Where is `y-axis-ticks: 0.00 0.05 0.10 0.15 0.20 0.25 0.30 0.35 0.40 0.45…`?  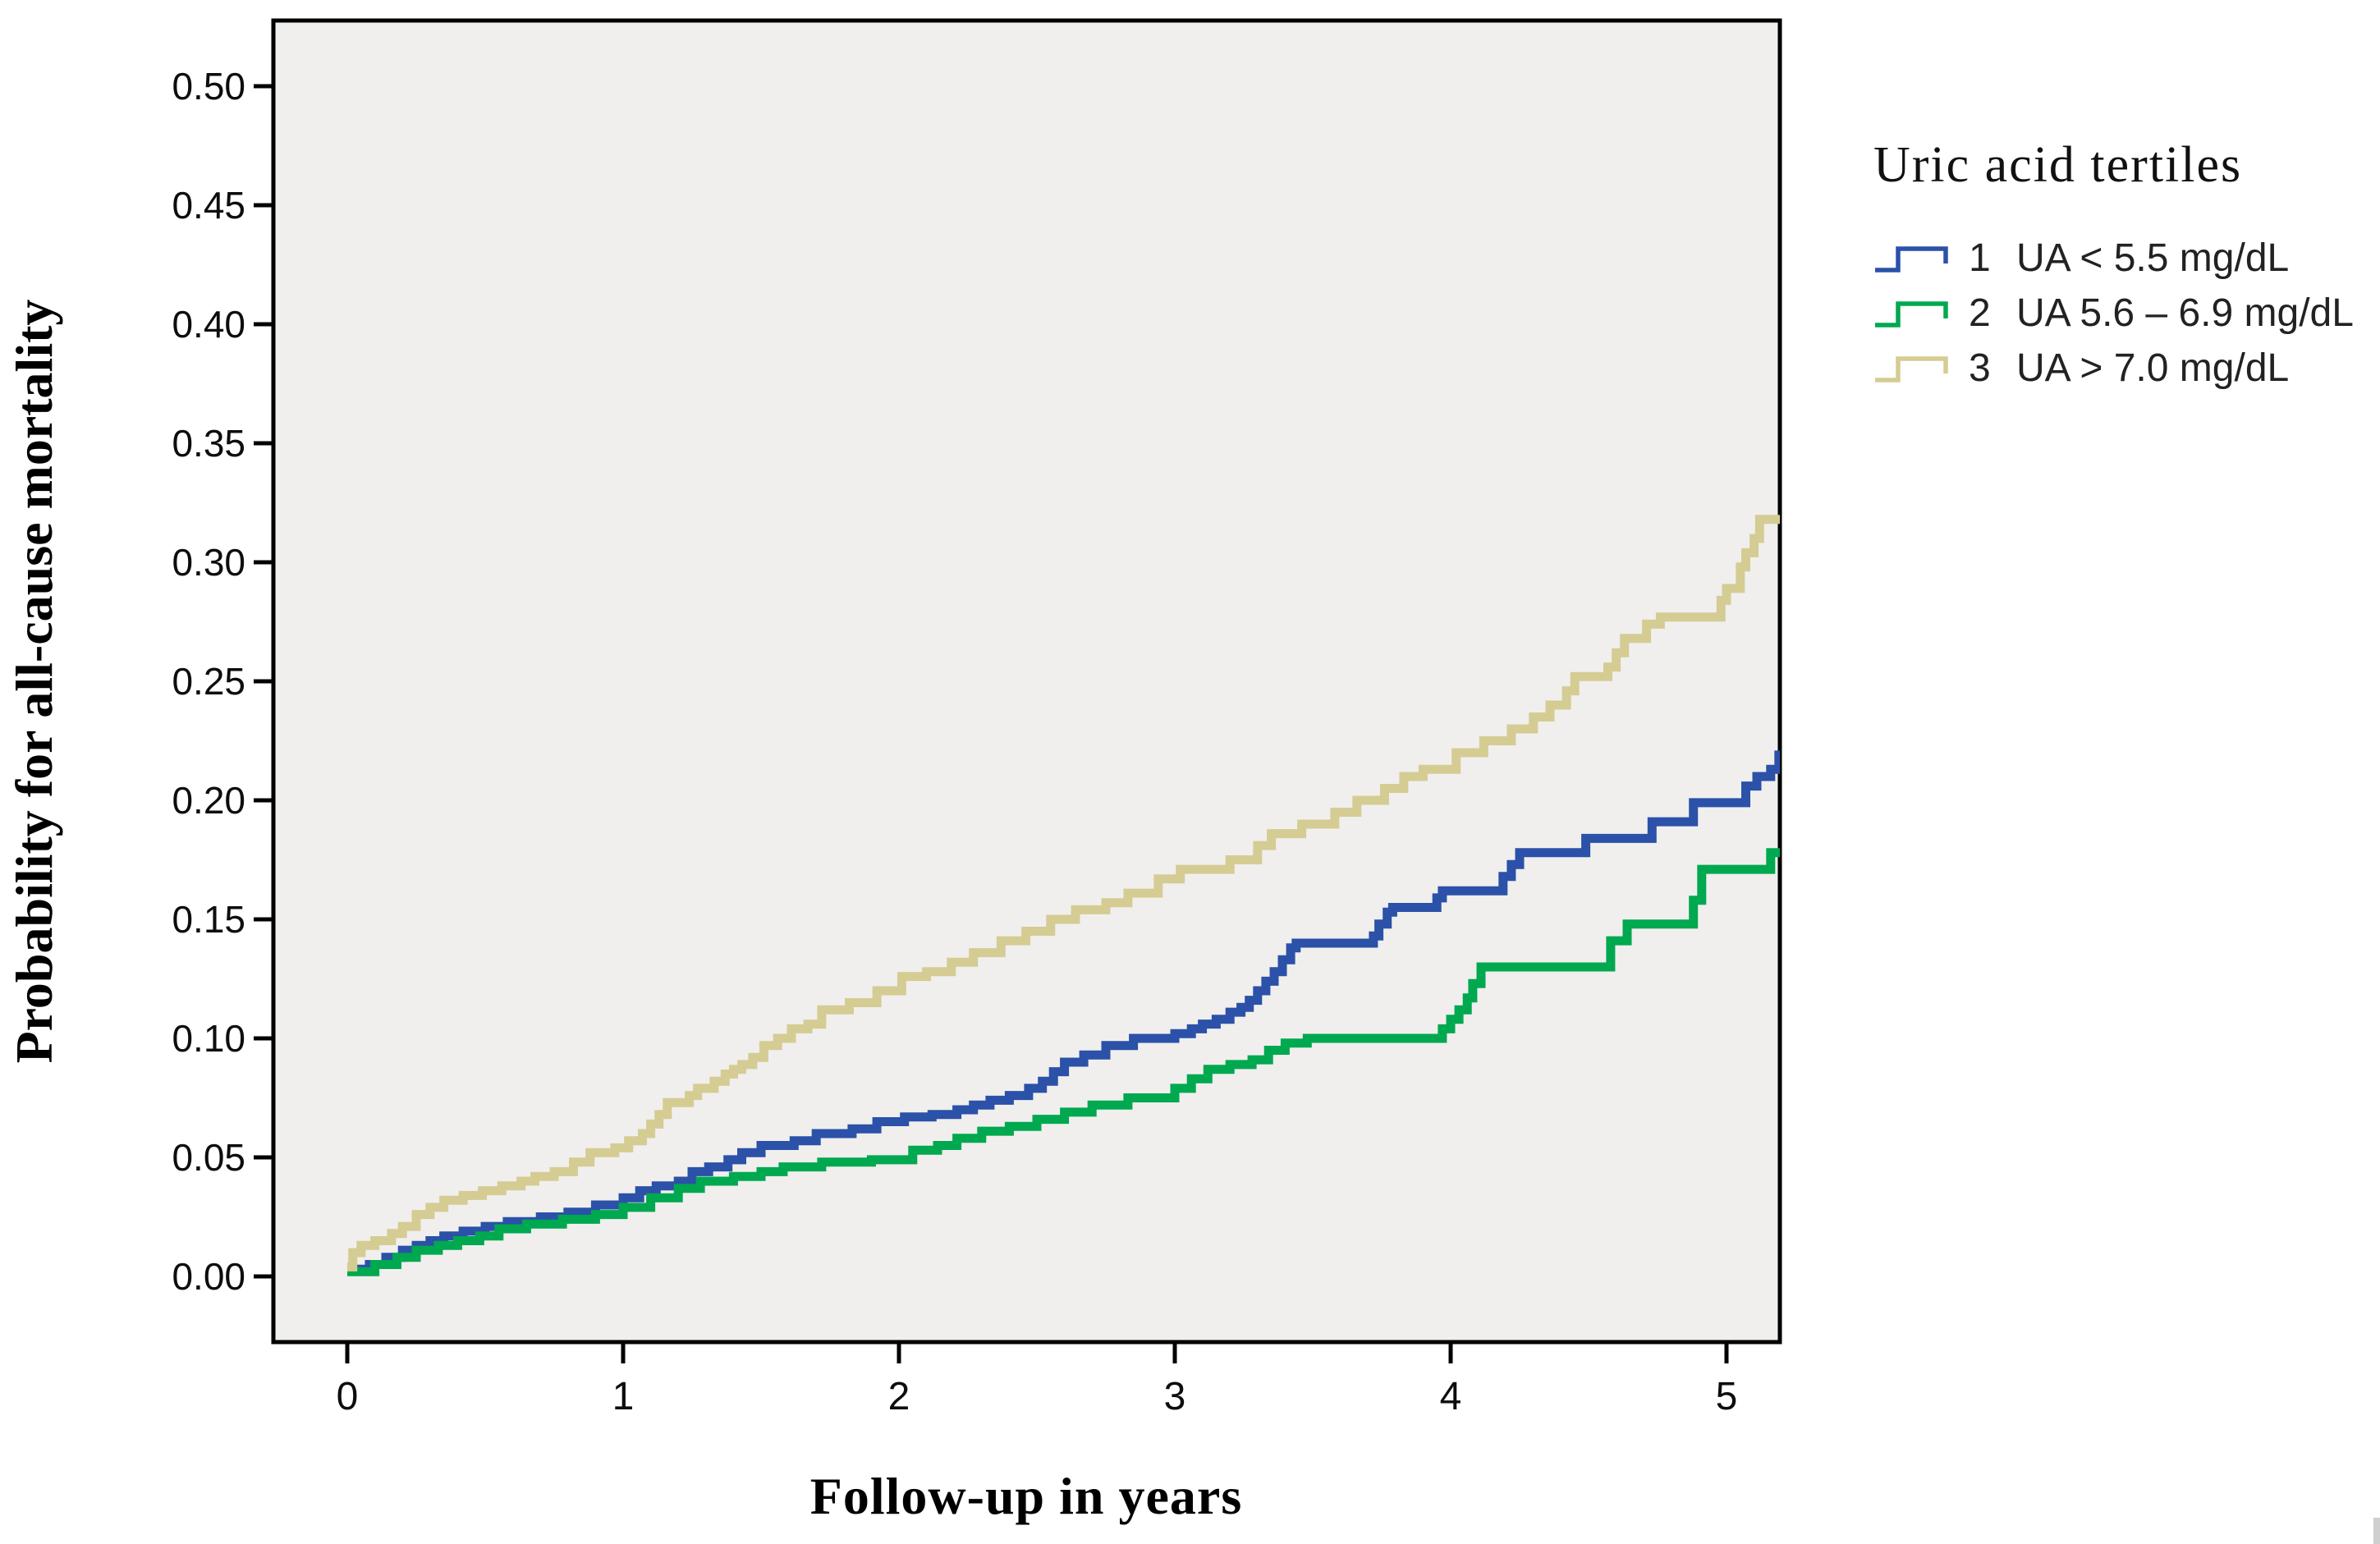
y-axis-ticks: 0.00 0.05 0.10 0.15 0.20 0.25 0.30 0.35 0.40 0.45… is located at coordinates (222, 682).